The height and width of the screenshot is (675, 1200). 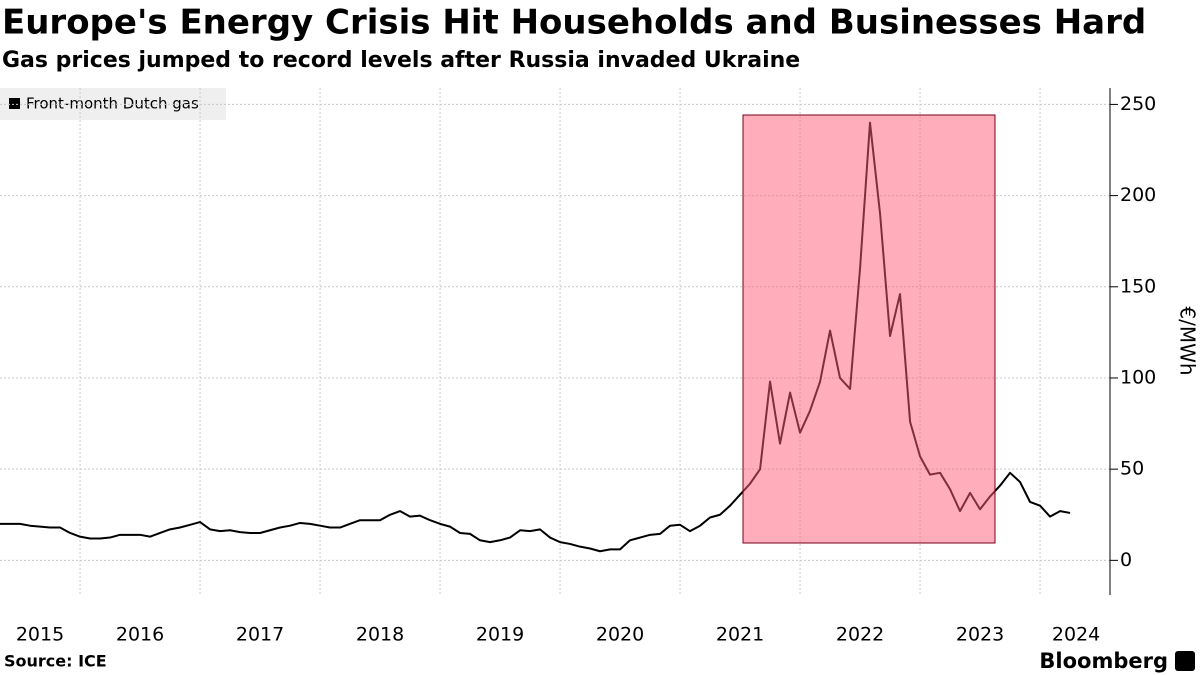 What do you see at coordinates (380, 635) in the screenshot?
I see `x-tick-label: 2018` at bounding box center [380, 635].